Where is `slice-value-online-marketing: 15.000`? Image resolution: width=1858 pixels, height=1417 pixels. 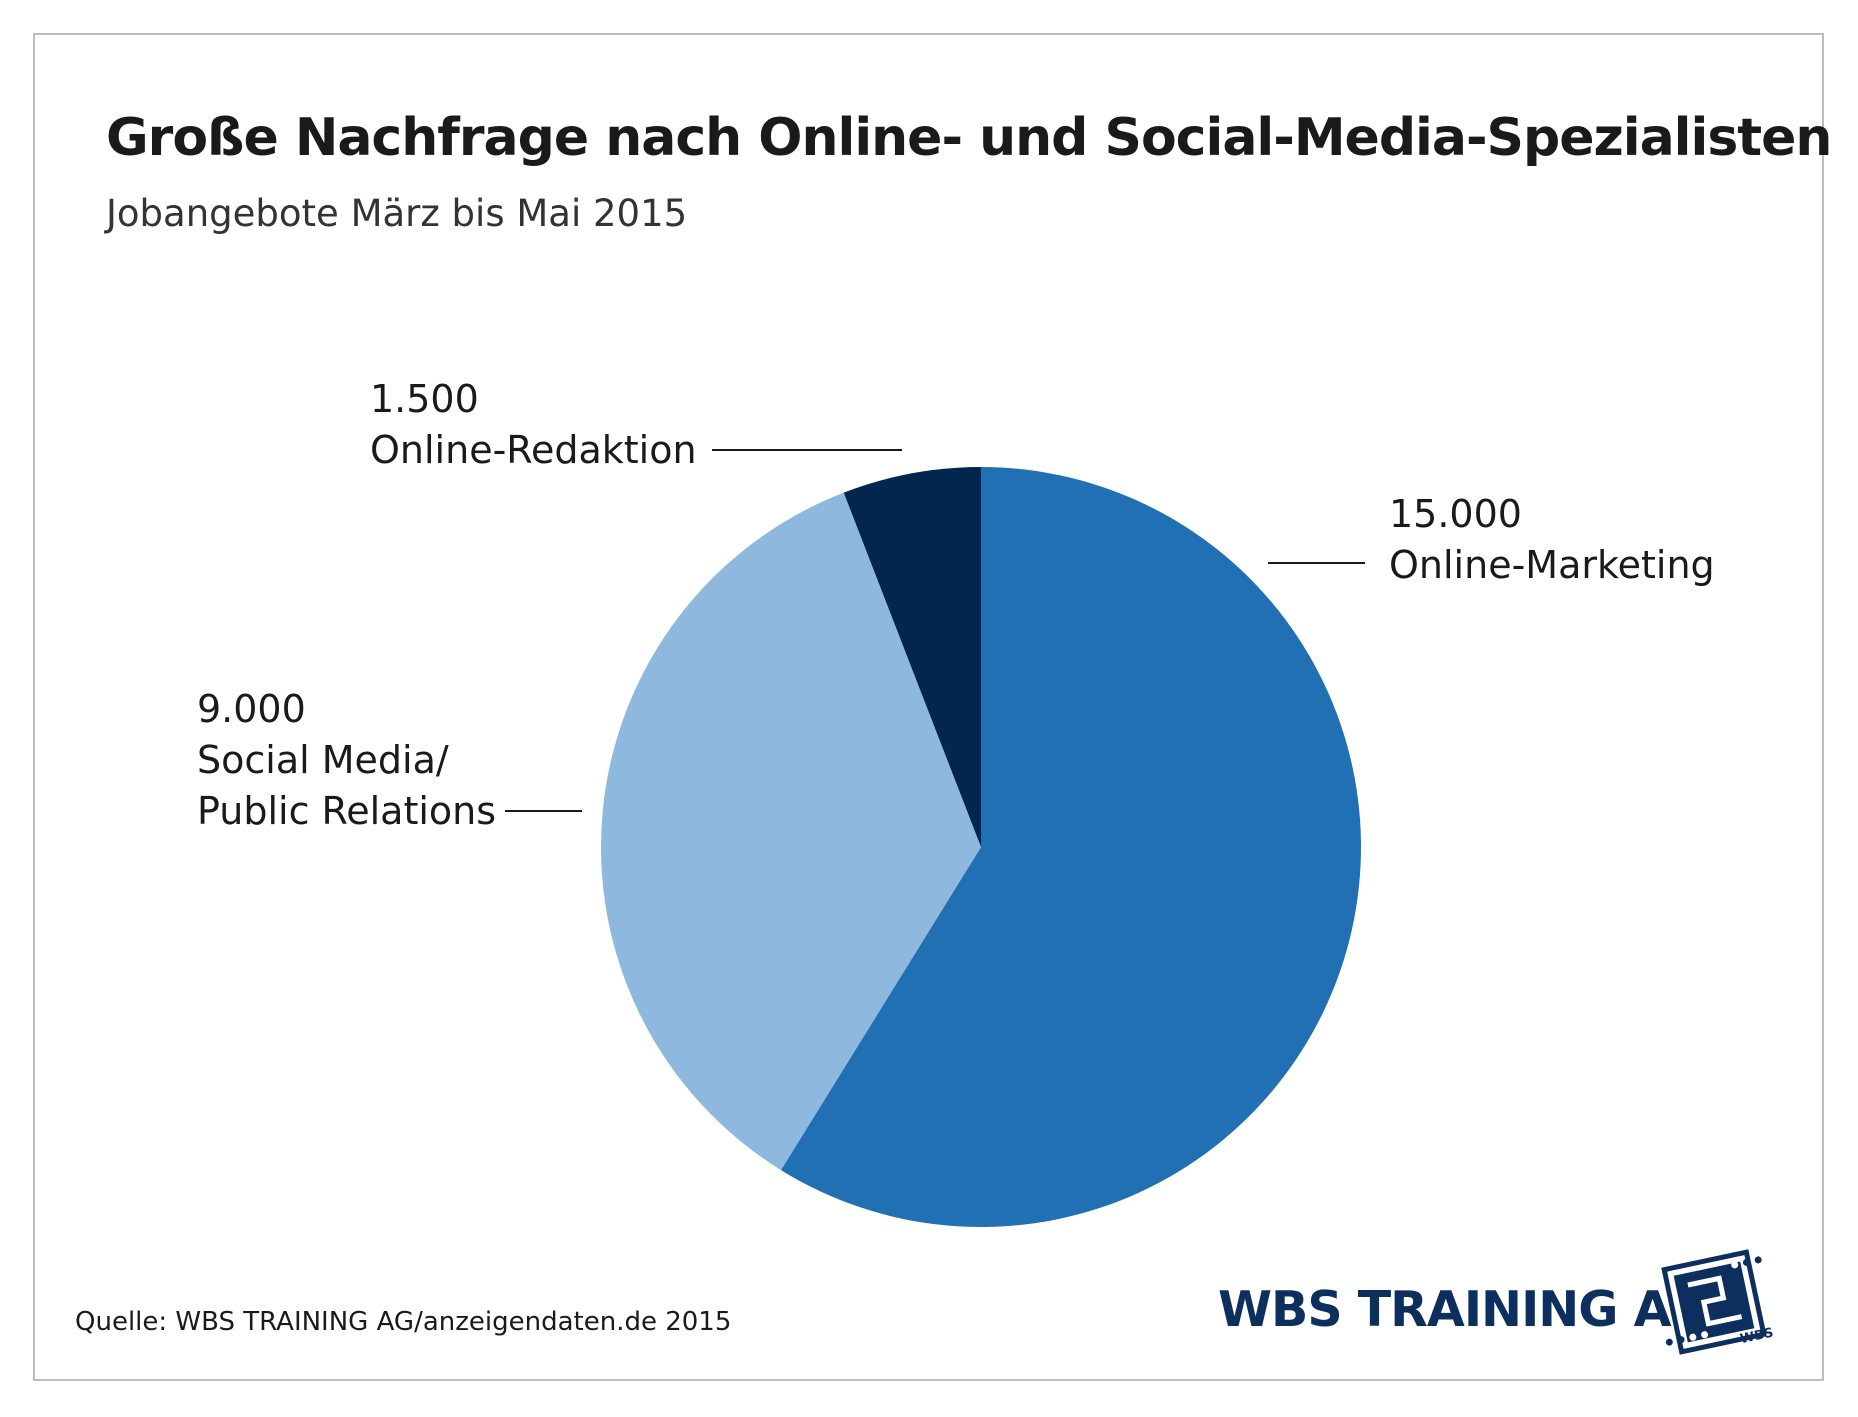 slice-value-online-marketing: 15.000 is located at coordinates (1455, 514).